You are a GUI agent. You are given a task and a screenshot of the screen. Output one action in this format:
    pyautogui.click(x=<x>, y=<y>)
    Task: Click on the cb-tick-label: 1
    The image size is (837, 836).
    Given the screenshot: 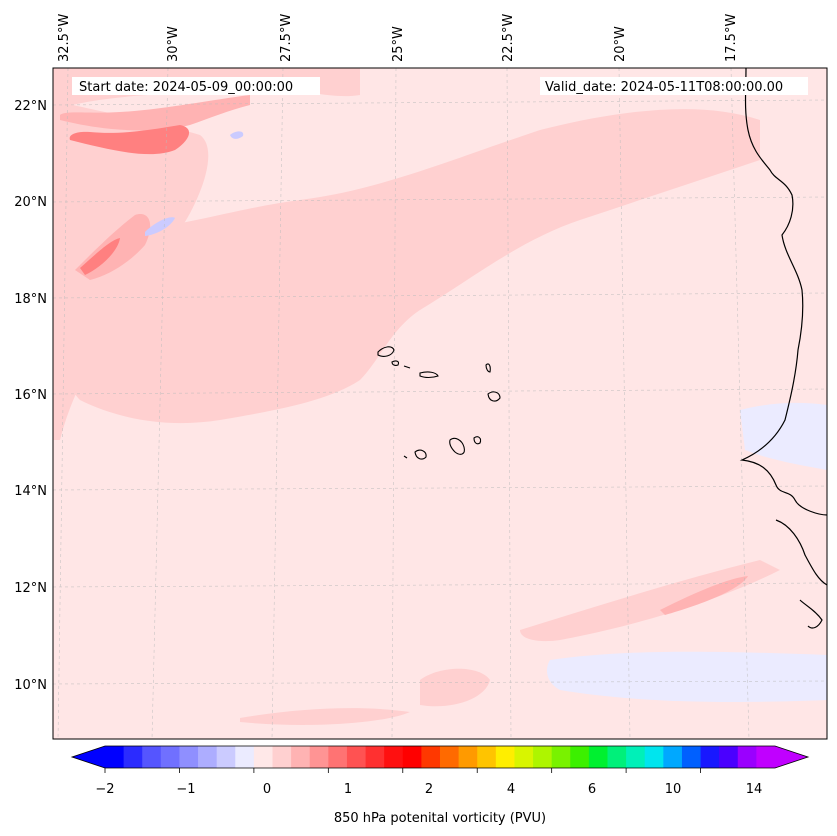 What is the action you would take?
    pyautogui.click(x=348, y=789)
    